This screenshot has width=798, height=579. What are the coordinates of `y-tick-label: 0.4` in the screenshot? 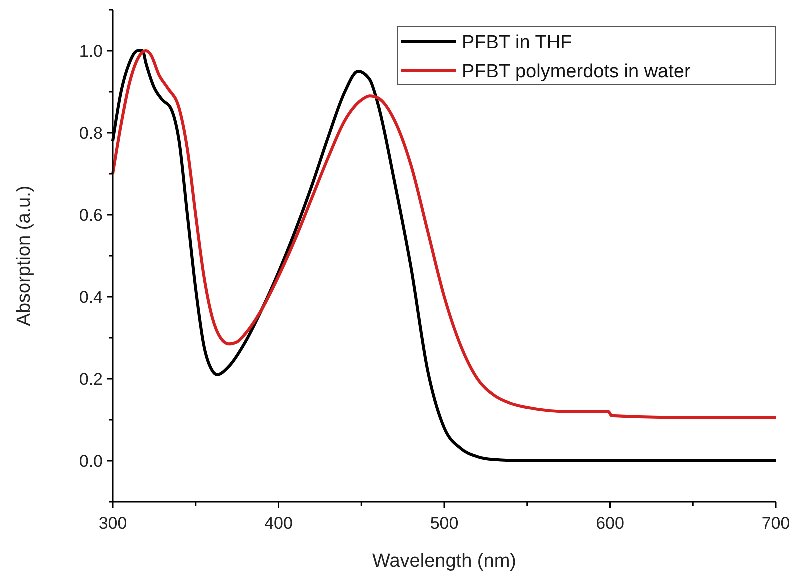 It's located at (91, 297).